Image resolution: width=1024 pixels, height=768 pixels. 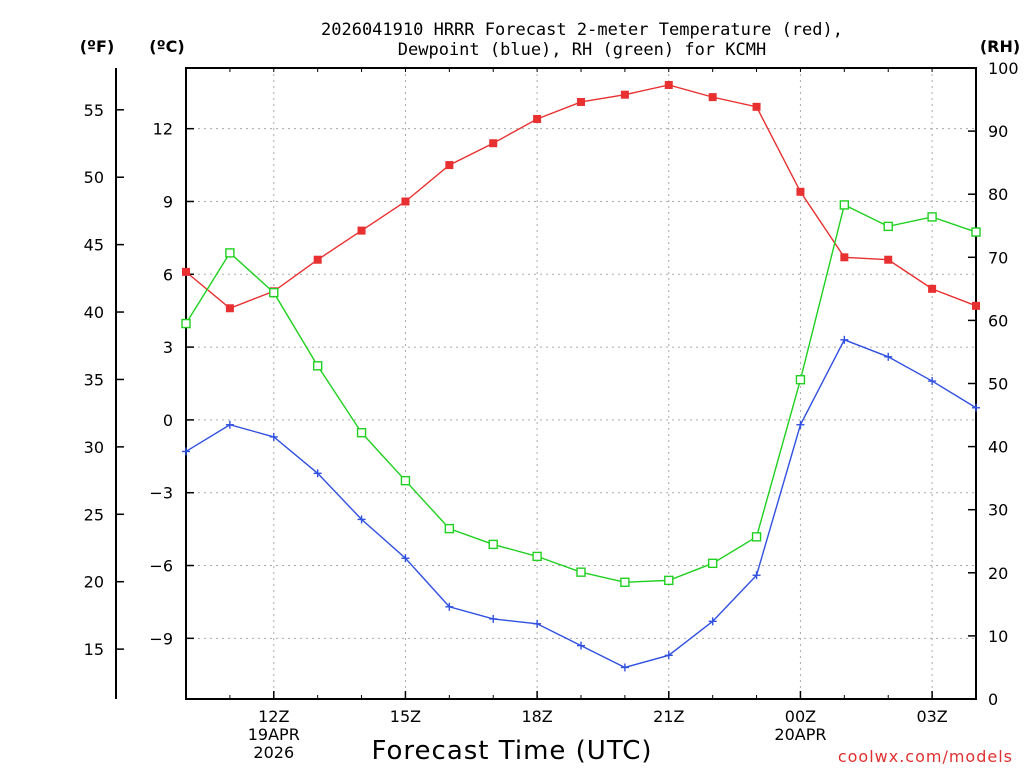 I want to click on fahrenheit-tick-label: 35, so click(x=94, y=379).